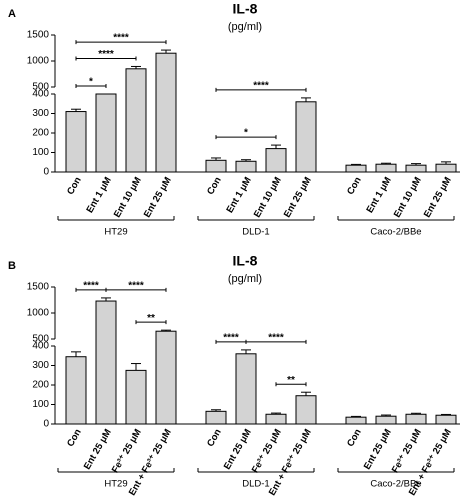 The width and height of the screenshot is (467, 500). I want to click on panel-label: B, so click(12, 266).